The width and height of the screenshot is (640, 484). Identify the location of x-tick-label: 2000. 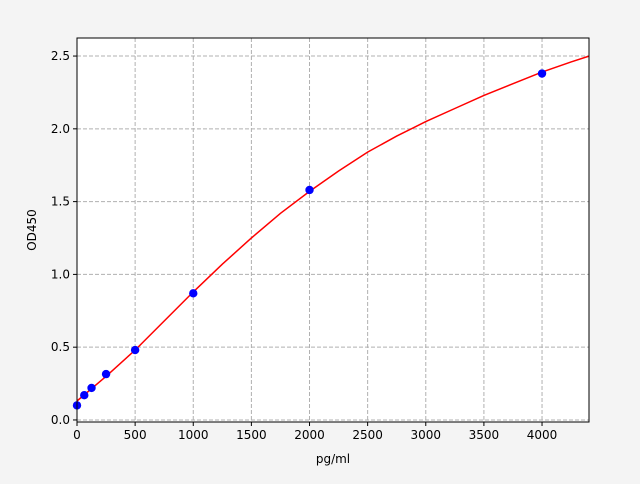
(309, 435).